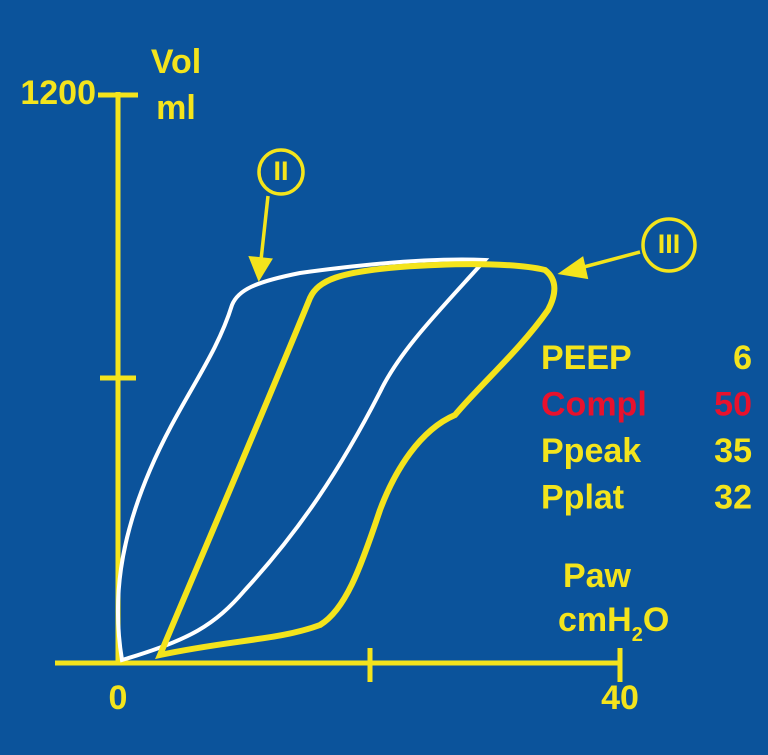  What do you see at coordinates (620, 698) in the screenshot?
I see `x-tick-label: 40` at bounding box center [620, 698].